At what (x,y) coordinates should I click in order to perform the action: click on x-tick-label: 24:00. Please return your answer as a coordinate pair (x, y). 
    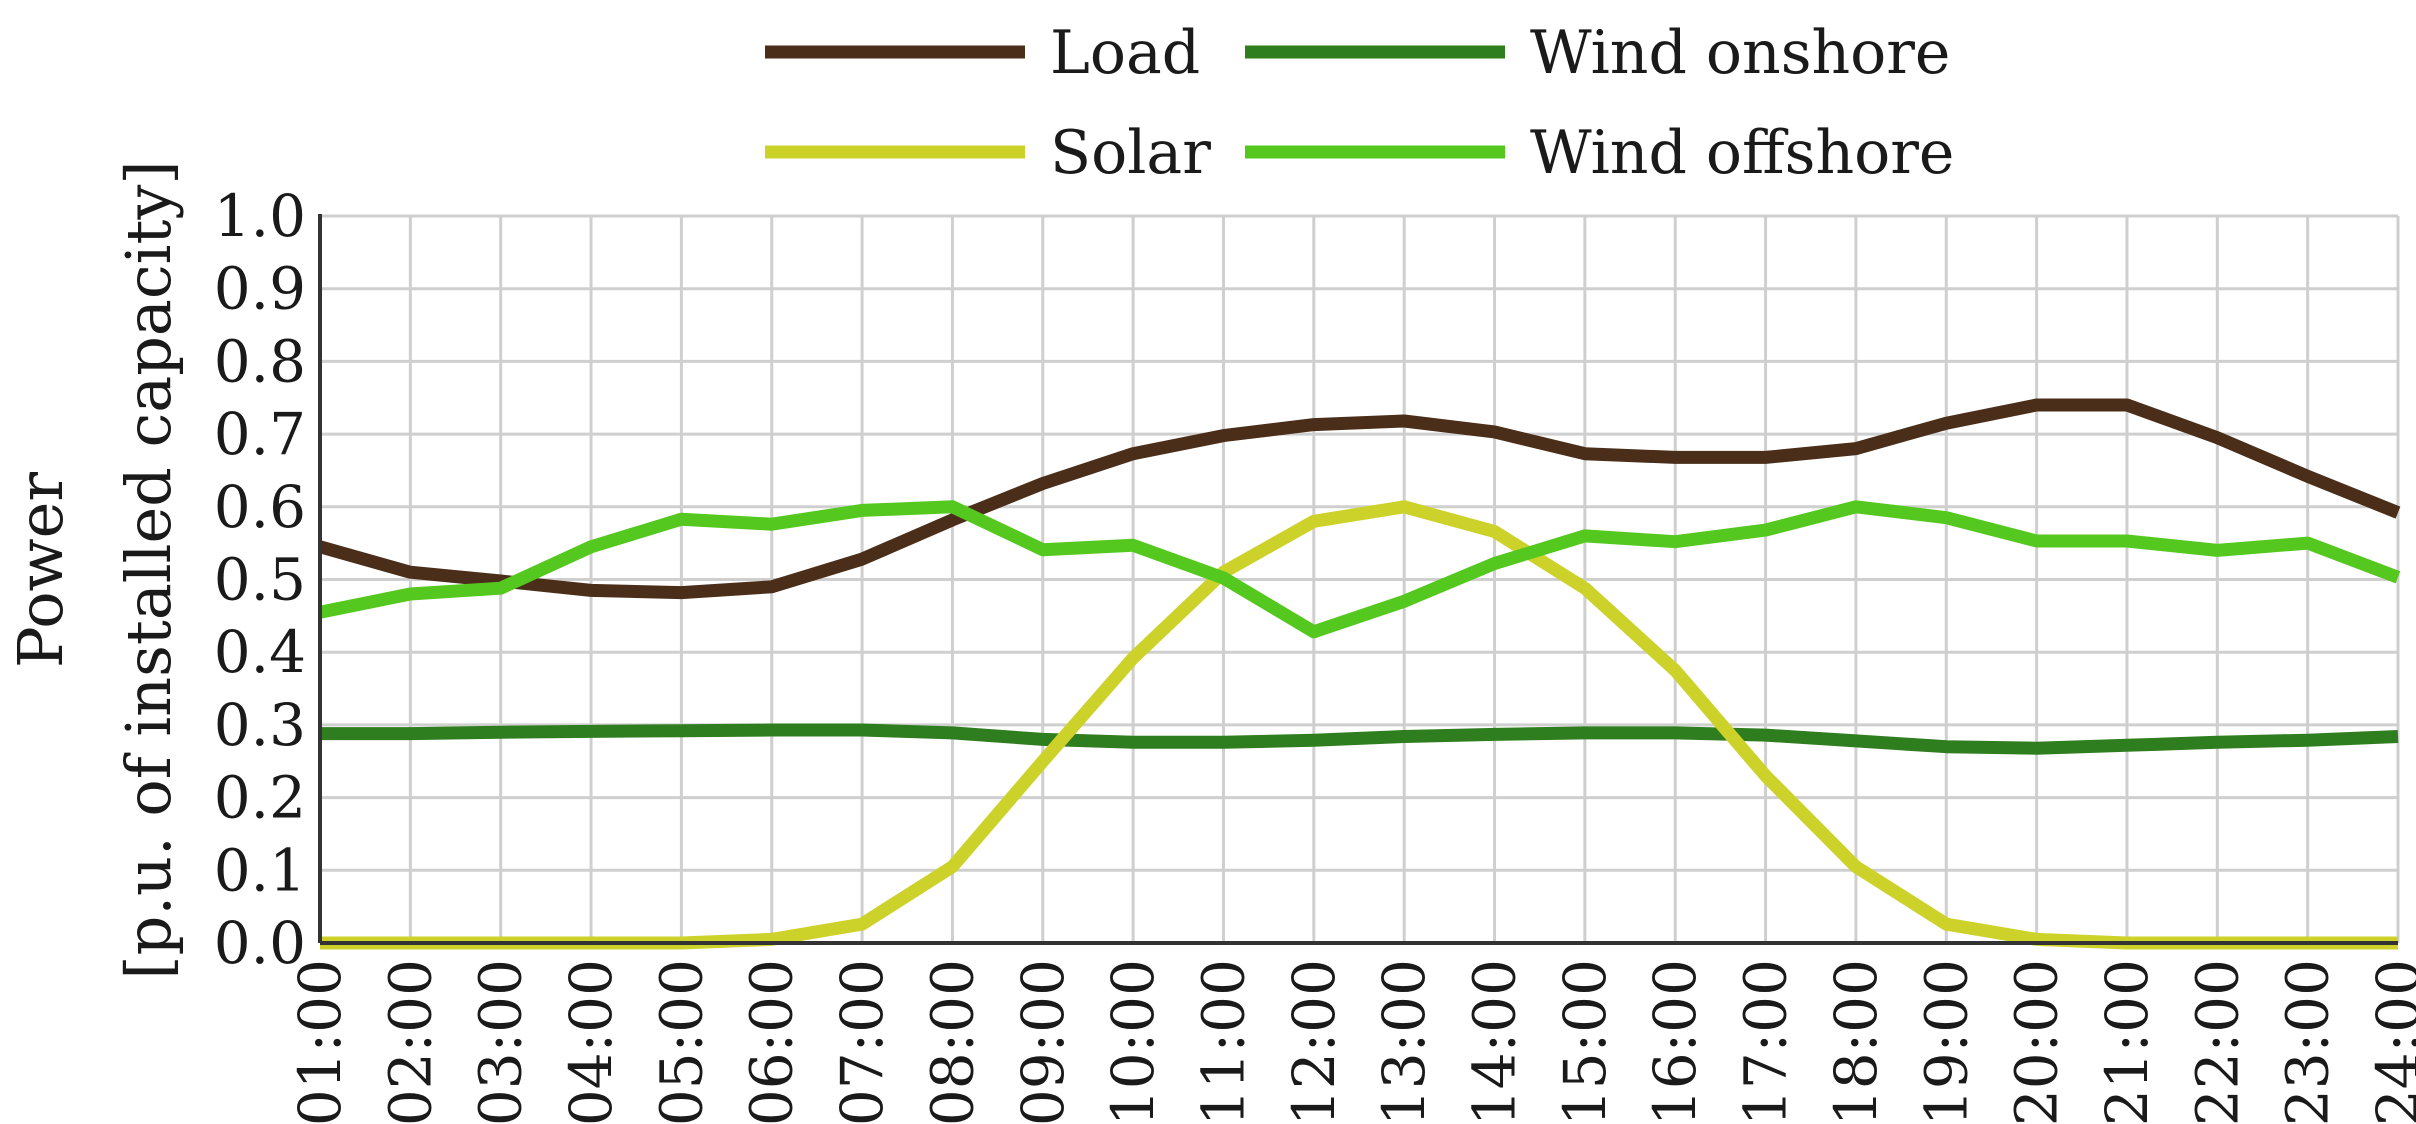
    Looking at the image, I should click on (2390, 1041).